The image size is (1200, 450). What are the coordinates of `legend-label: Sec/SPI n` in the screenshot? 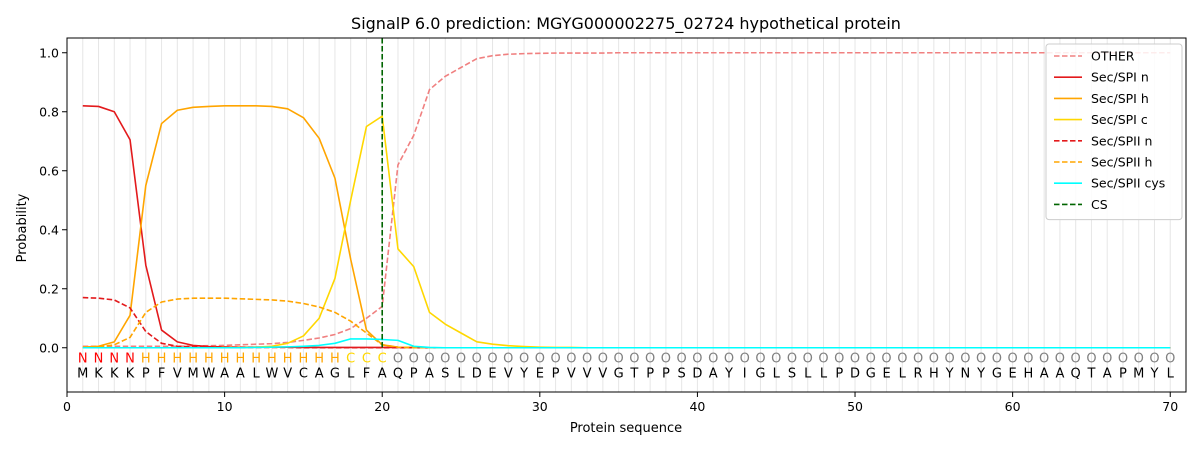 It's located at (1120, 77).